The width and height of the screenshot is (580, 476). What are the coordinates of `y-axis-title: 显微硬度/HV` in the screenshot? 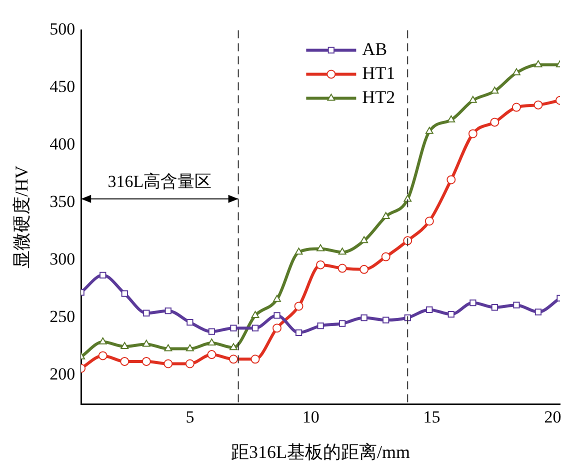 It's located at (22, 217).